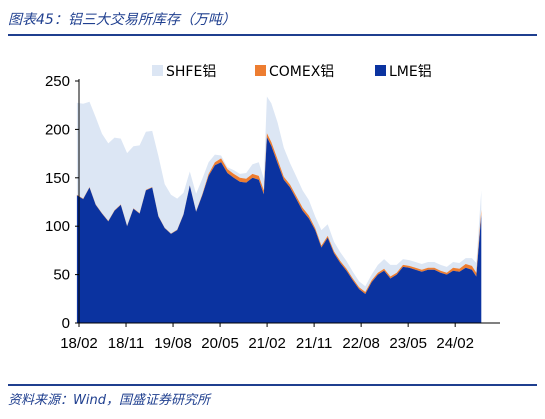  What do you see at coordinates (126, 343) in the screenshot?
I see `x-tick-label: 18/11` at bounding box center [126, 343].